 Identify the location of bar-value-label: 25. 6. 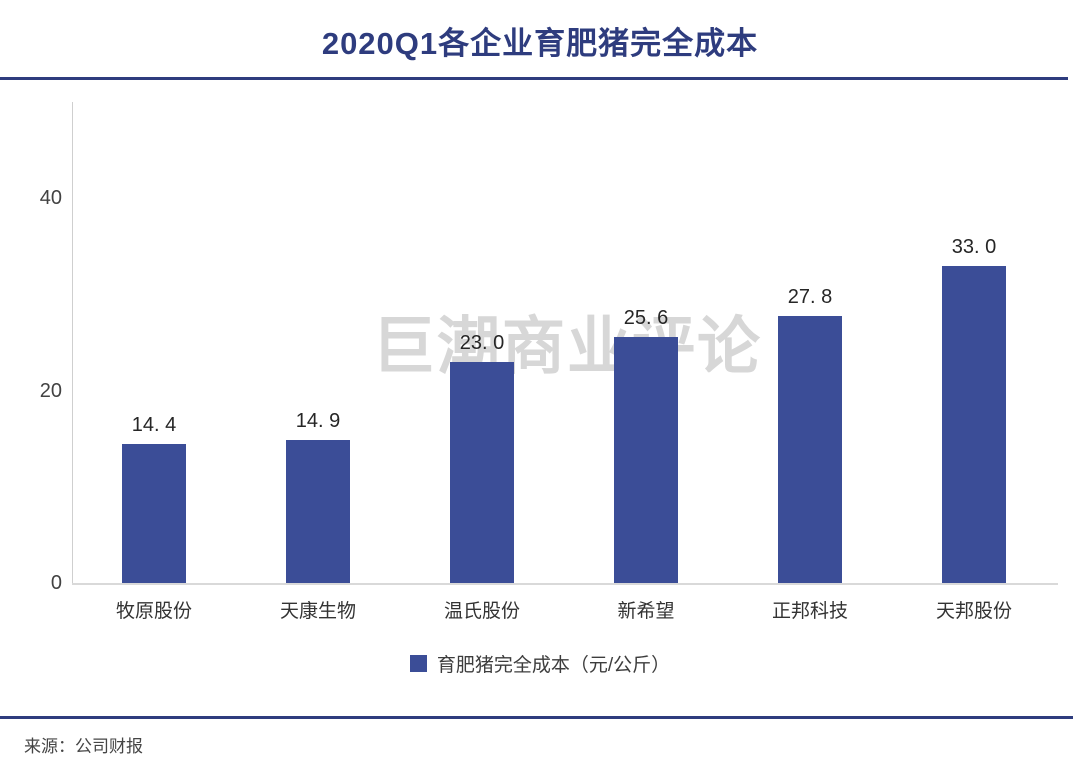
(646, 317).